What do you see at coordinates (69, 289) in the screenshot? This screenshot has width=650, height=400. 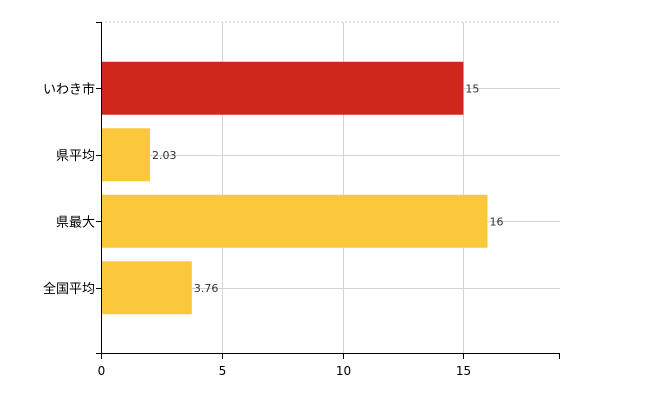 I see `category-label: 全国平均` at bounding box center [69, 289].